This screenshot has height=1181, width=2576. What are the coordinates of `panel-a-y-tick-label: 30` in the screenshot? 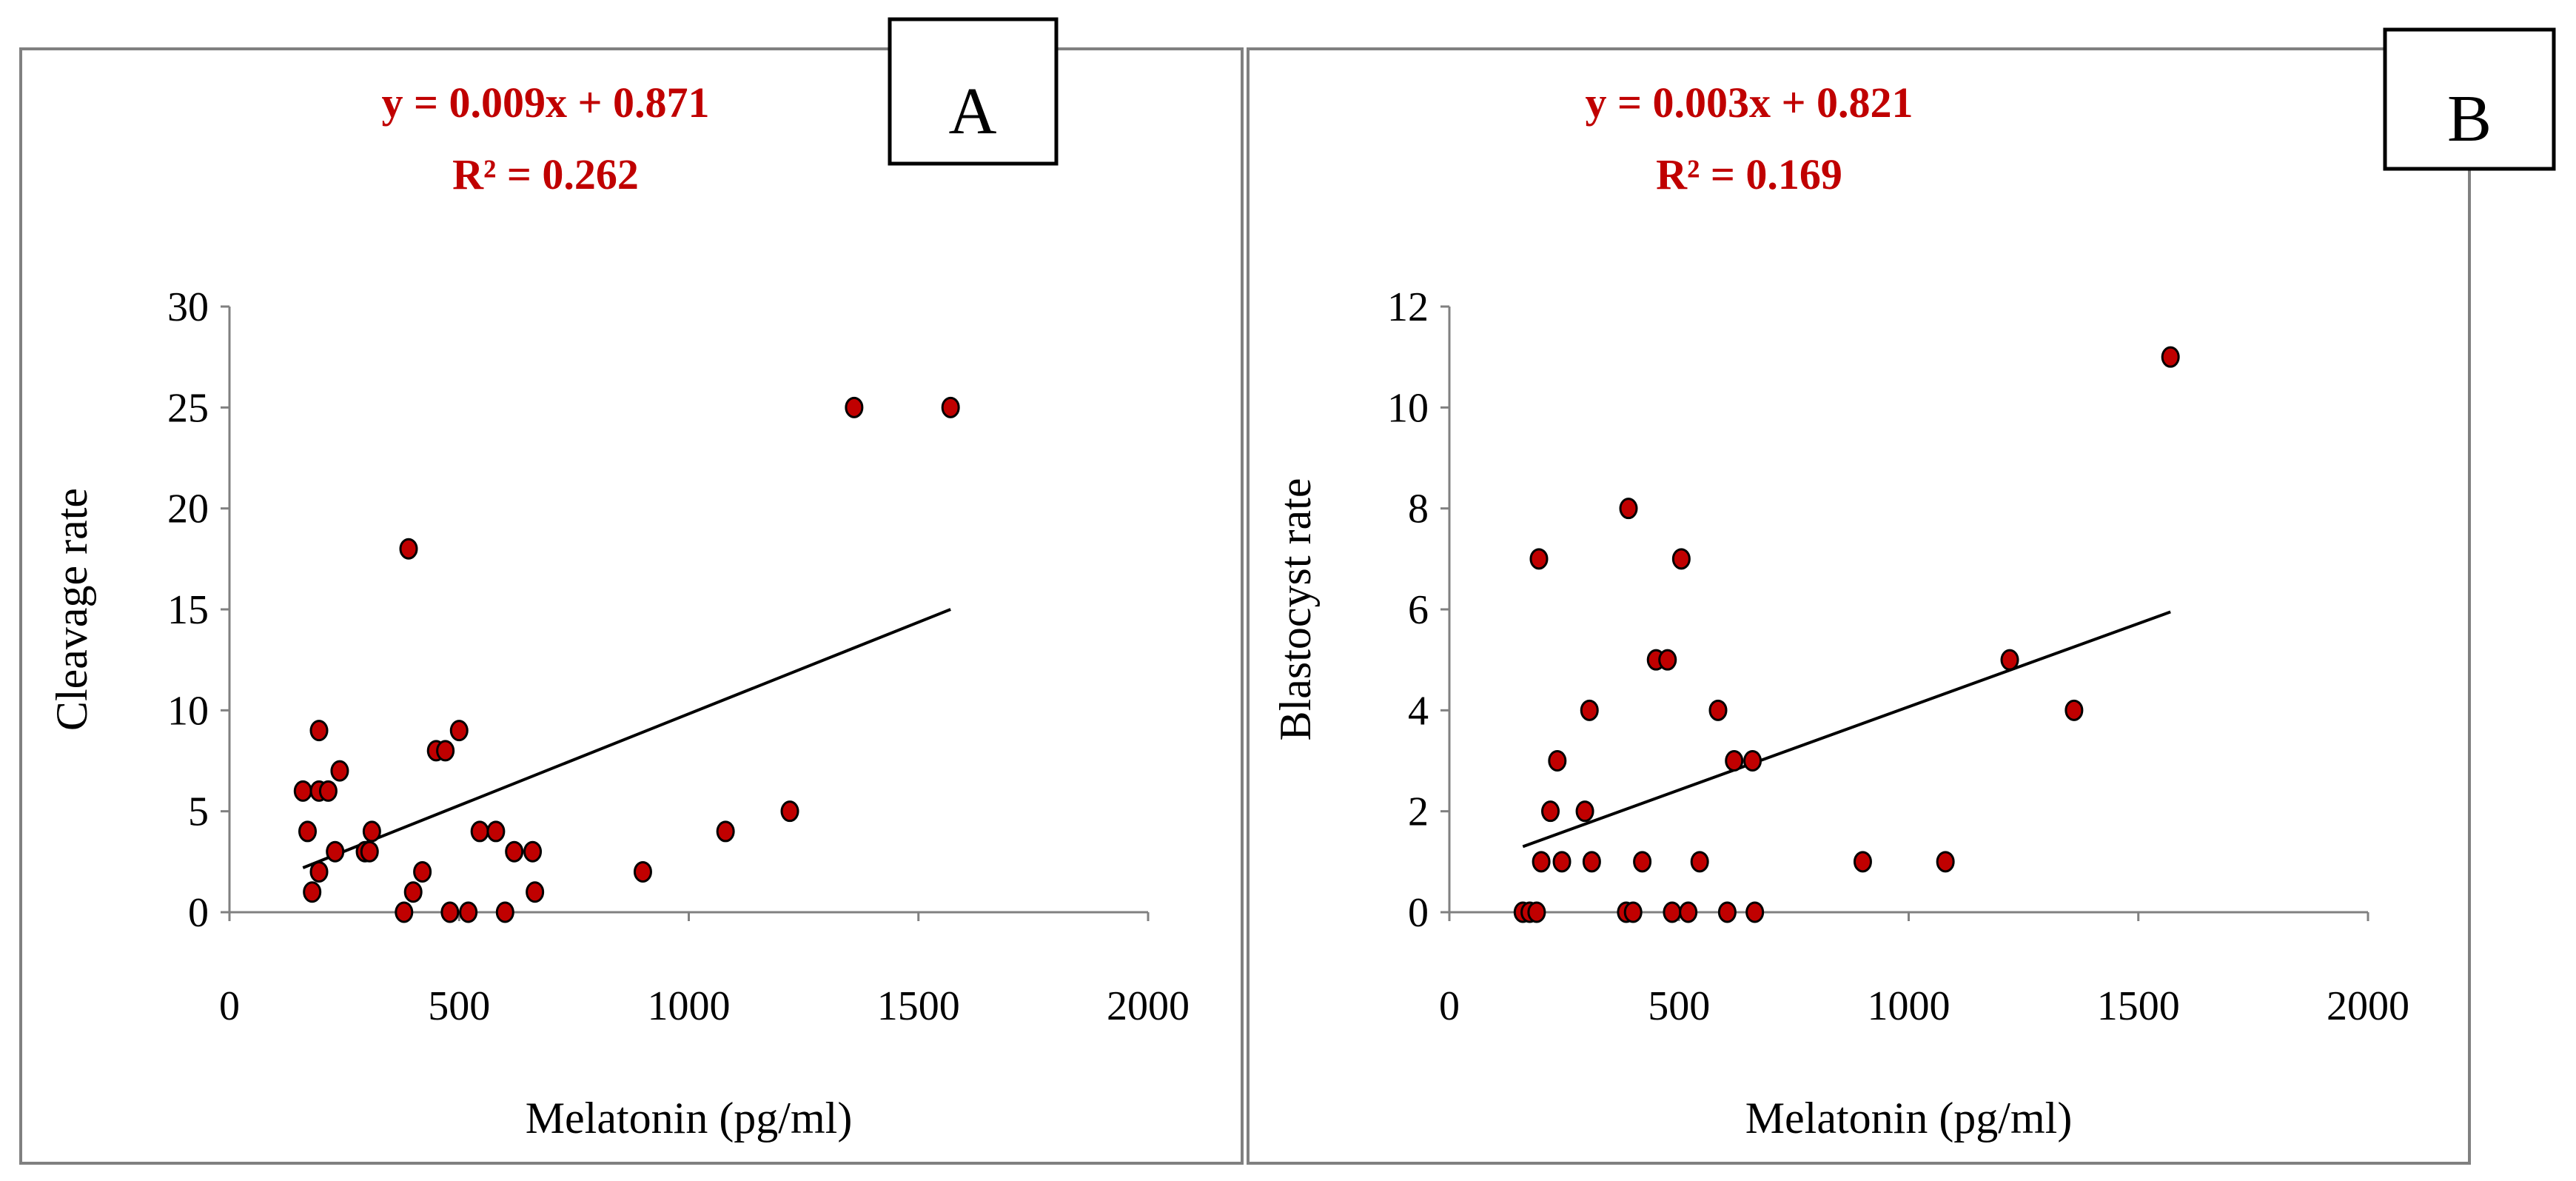 It's located at (188, 307).